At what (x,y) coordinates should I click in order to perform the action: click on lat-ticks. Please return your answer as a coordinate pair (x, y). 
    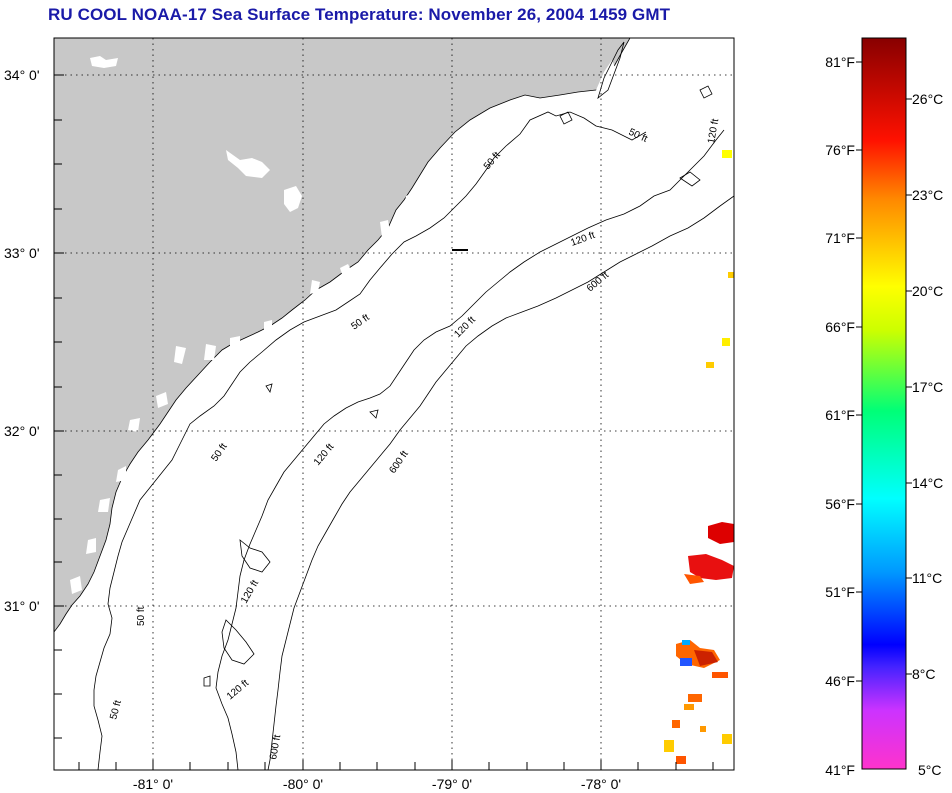
    Looking at the image, I should click on (59, 406).